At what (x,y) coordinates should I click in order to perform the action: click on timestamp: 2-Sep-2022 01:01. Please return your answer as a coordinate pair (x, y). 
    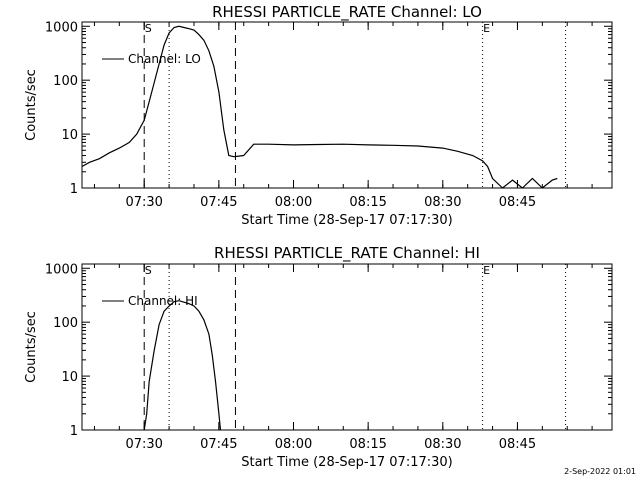
    Looking at the image, I should click on (600, 471).